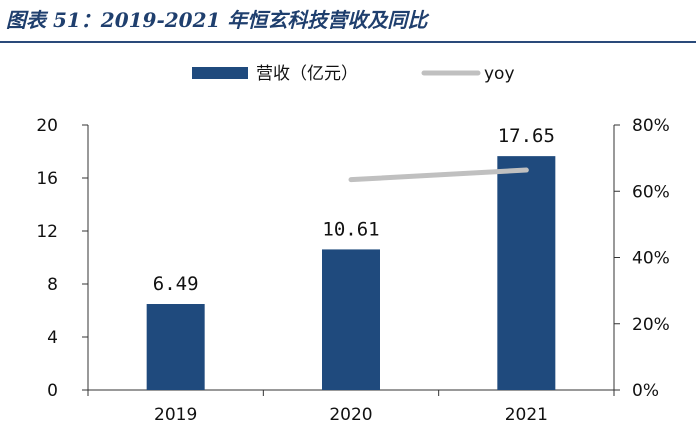  What do you see at coordinates (651, 325) in the screenshot?
I see `y-right-tick-label: 20%` at bounding box center [651, 325].